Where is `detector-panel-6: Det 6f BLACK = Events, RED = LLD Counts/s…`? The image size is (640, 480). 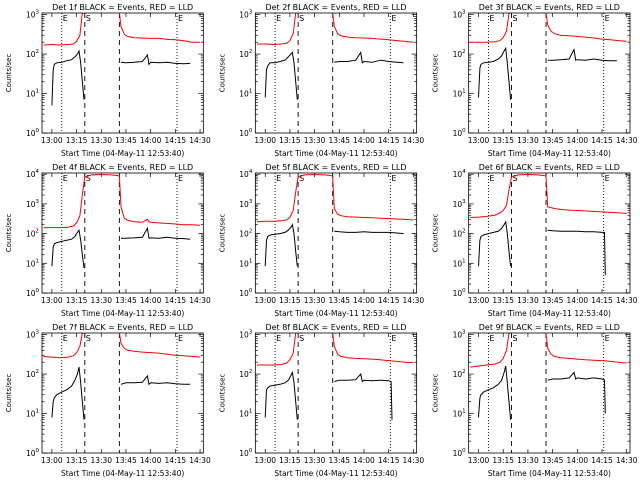 detector-panel-6: Det 6f BLACK = Events, RED = LLD Counts/s… is located at coordinates (535, 240).